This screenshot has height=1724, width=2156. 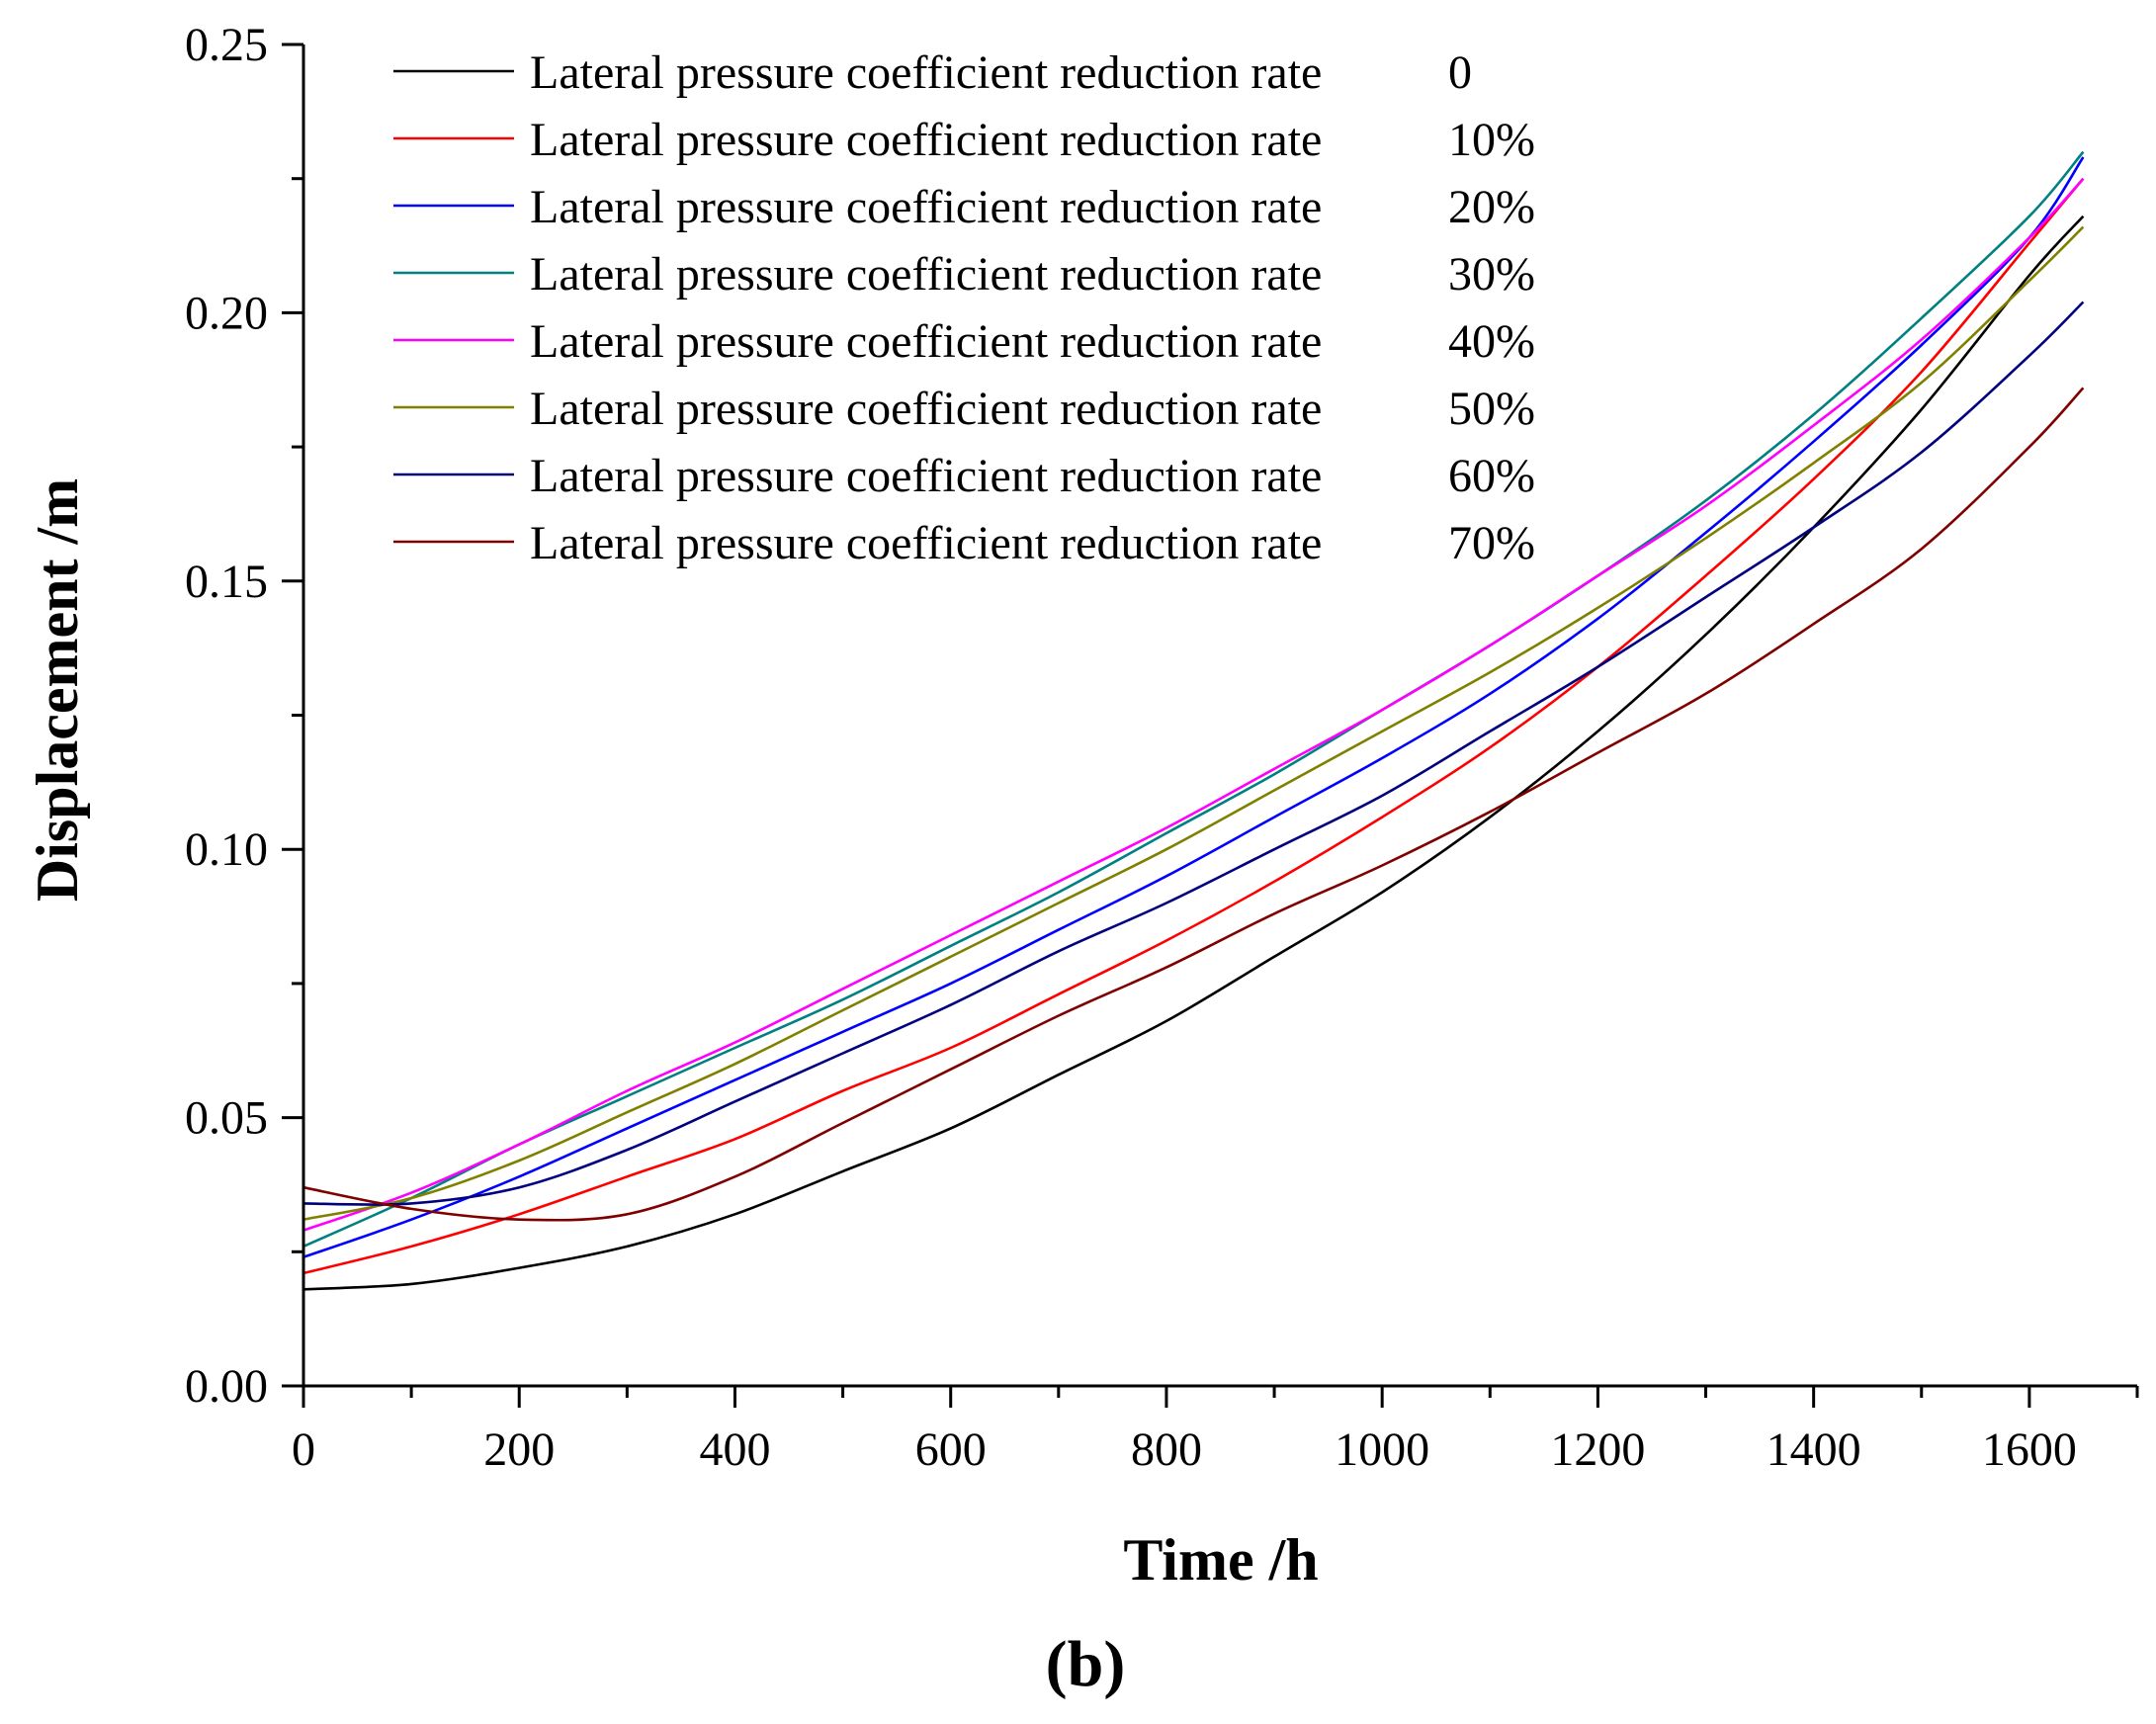 I want to click on legend-rate-1: 10%, so click(x=1491, y=140).